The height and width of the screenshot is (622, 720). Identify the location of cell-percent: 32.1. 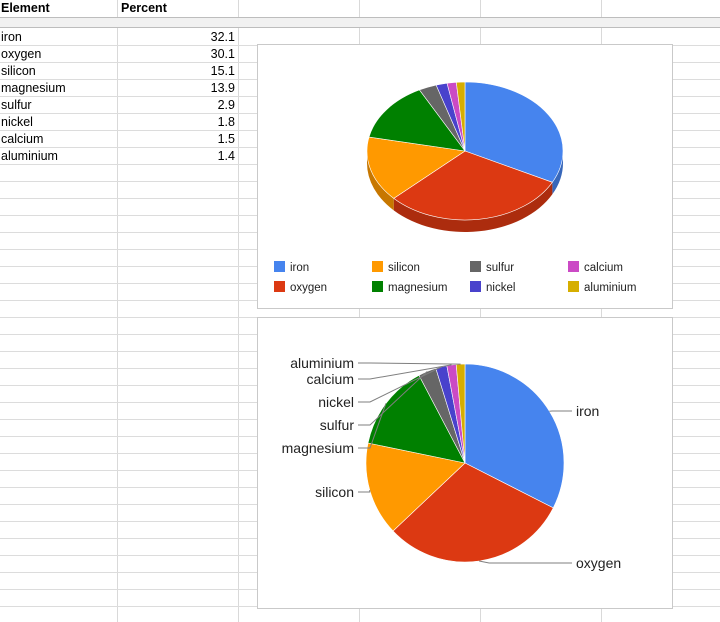
(222, 37).